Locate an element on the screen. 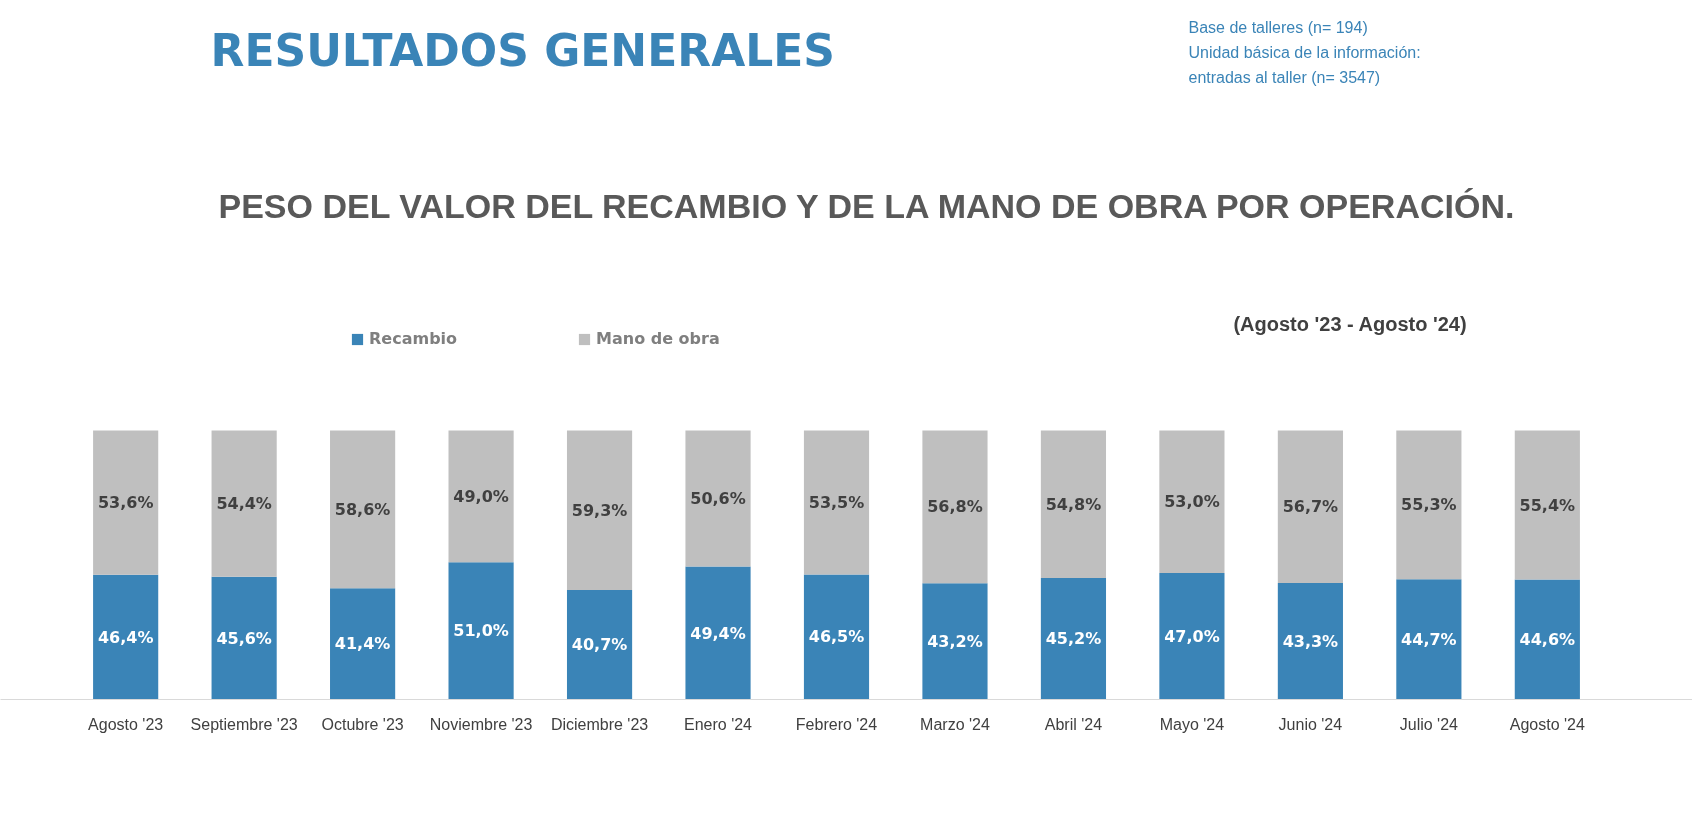 This screenshot has height=834, width=1692. x-tick-label: Julio '24 is located at coordinates (1429, 724).